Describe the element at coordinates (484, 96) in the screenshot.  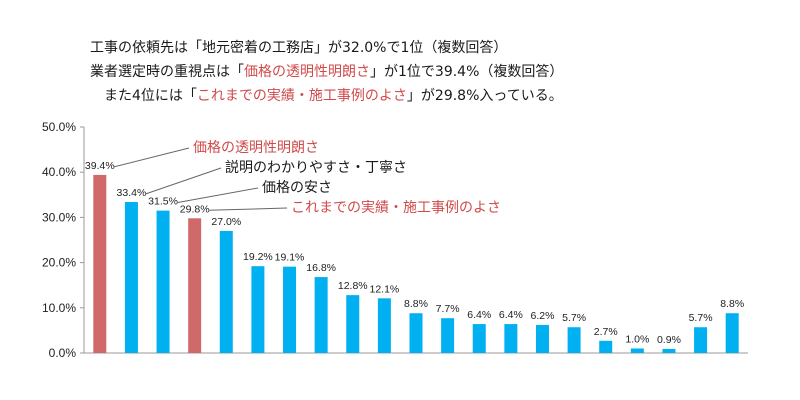
I see `headline-line-3-post: 」が29.8%入っている。` at that location.